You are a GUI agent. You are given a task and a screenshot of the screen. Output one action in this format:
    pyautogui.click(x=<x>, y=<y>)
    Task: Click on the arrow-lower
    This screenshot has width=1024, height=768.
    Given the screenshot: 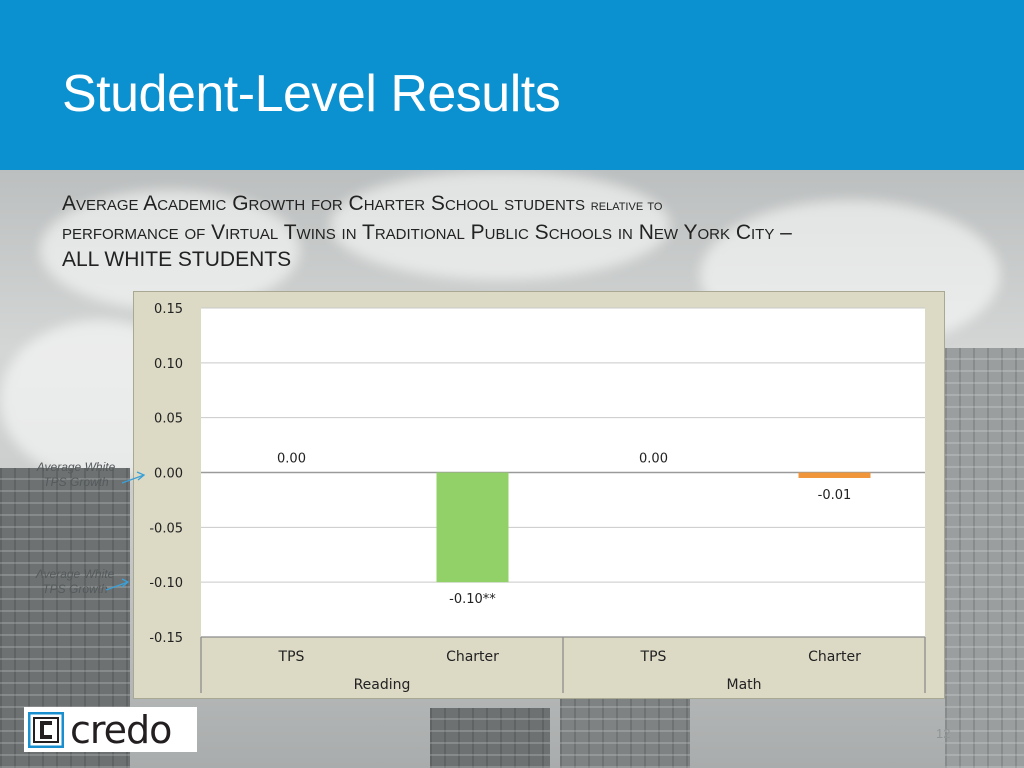 What is the action you would take?
    pyautogui.click(x=117, y=586)
    